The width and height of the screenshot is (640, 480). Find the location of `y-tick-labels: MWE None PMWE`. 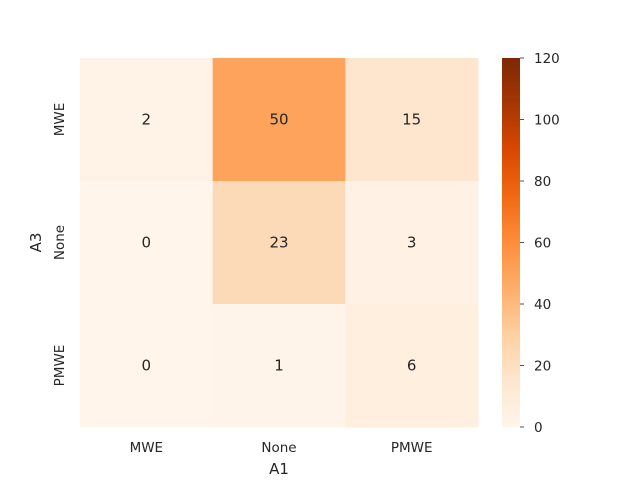

y-tick-labels: MWE None PMWE is located at coordinates (60, 245).